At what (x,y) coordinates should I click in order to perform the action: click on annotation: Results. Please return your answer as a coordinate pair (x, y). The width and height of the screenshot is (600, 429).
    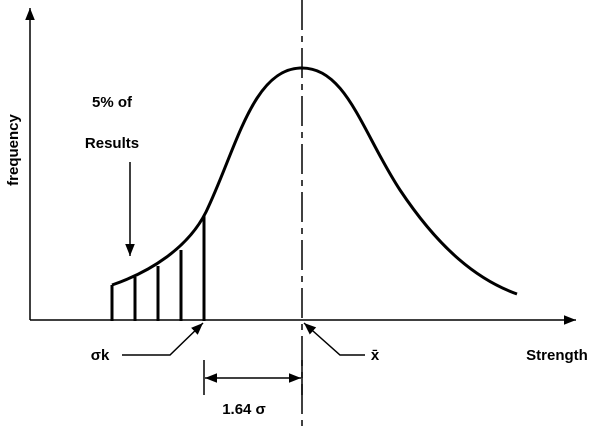
    Looking at the image, I should click on (112, 143).